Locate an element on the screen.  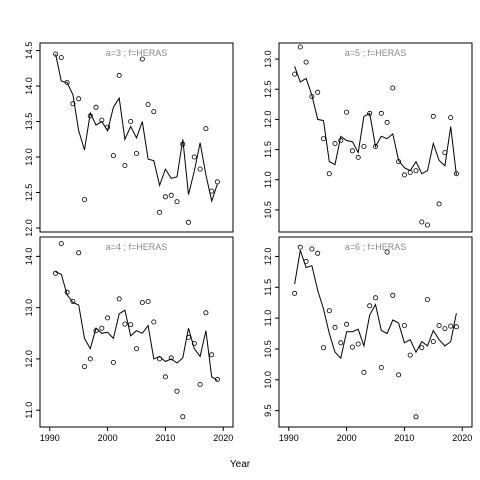
panel-4-ytick-label: 9.5 is located at coordinates (268, 410).